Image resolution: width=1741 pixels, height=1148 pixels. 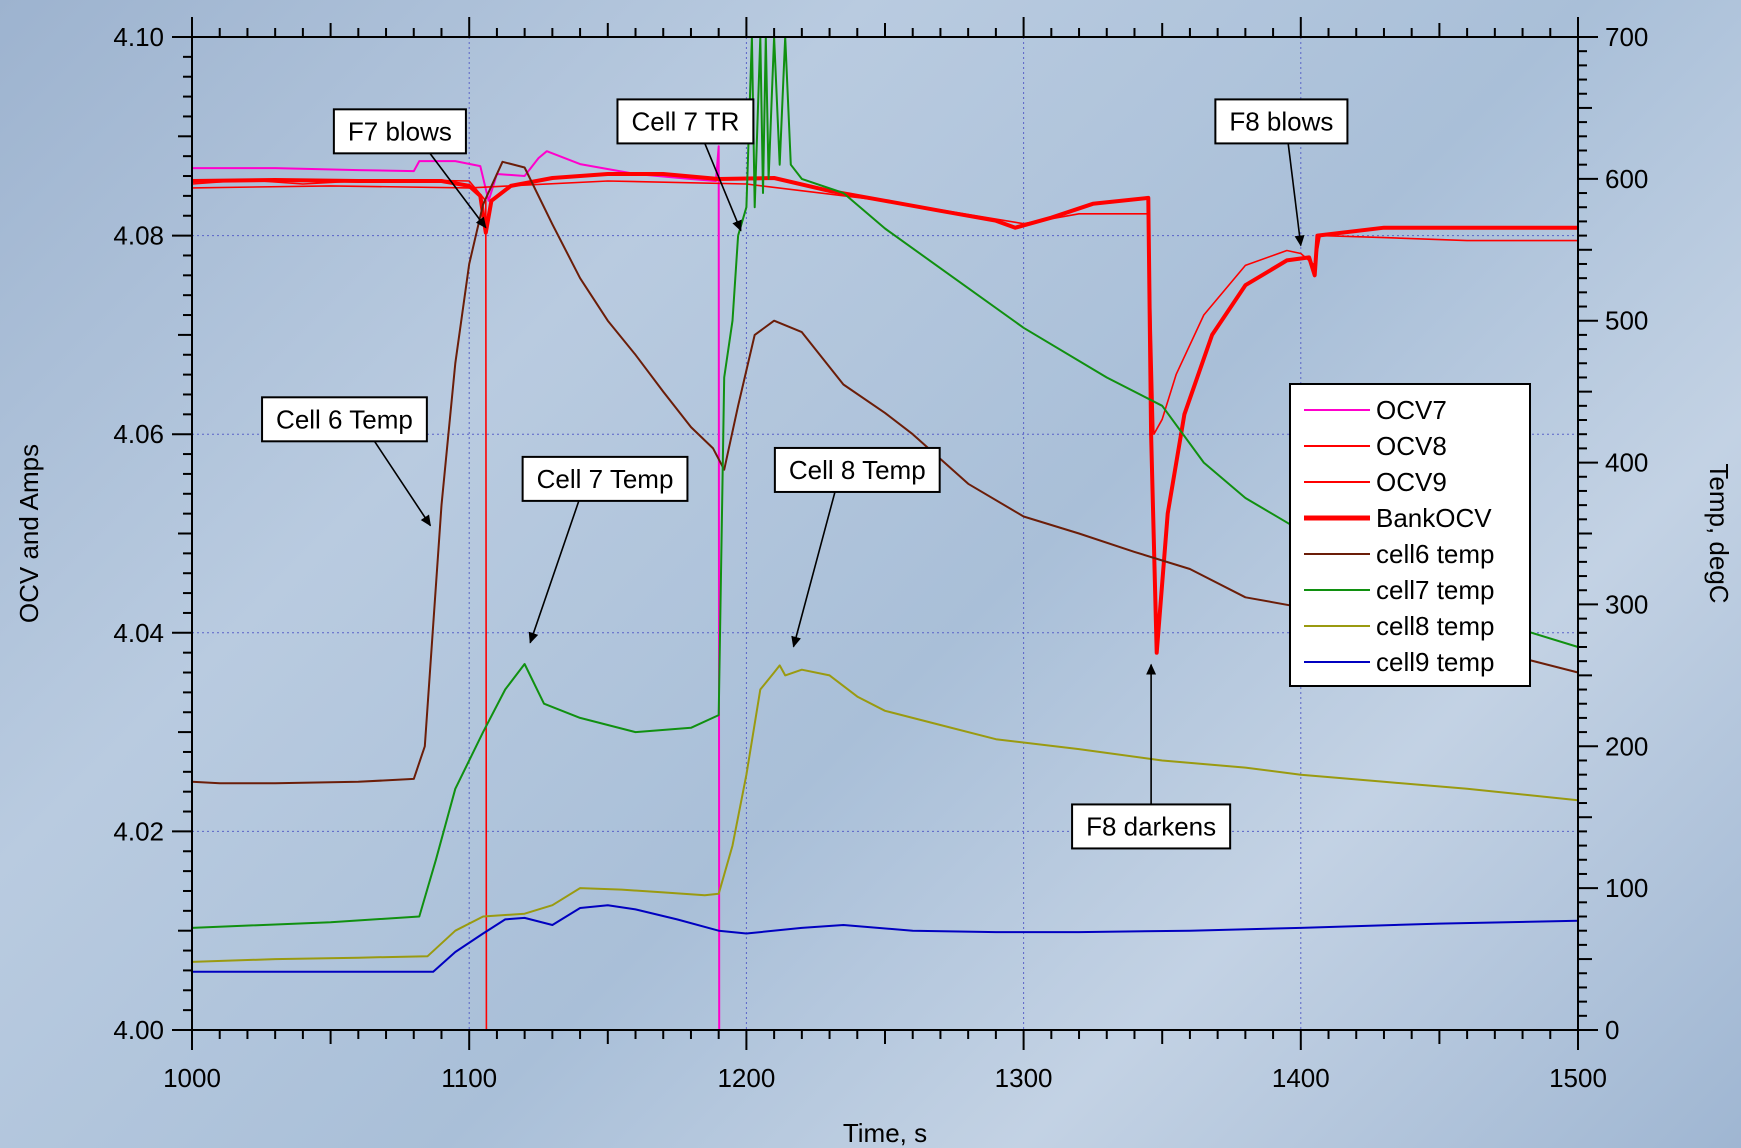 What do you see at coordinates (1435, 554) in the screenshot?
I see `legend-label: cell6 temp` at bounding box center [1435, 554].